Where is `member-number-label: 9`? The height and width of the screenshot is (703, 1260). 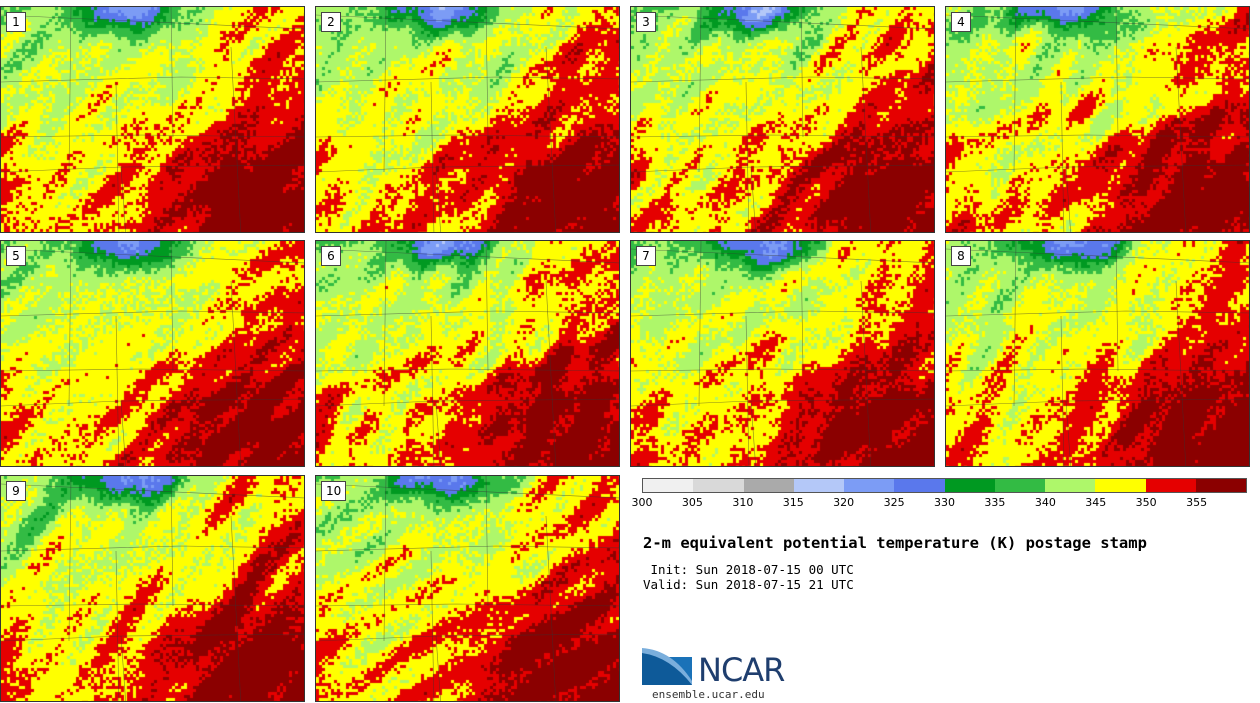
member-number-label: 9 is located at coordinates (16, 491).